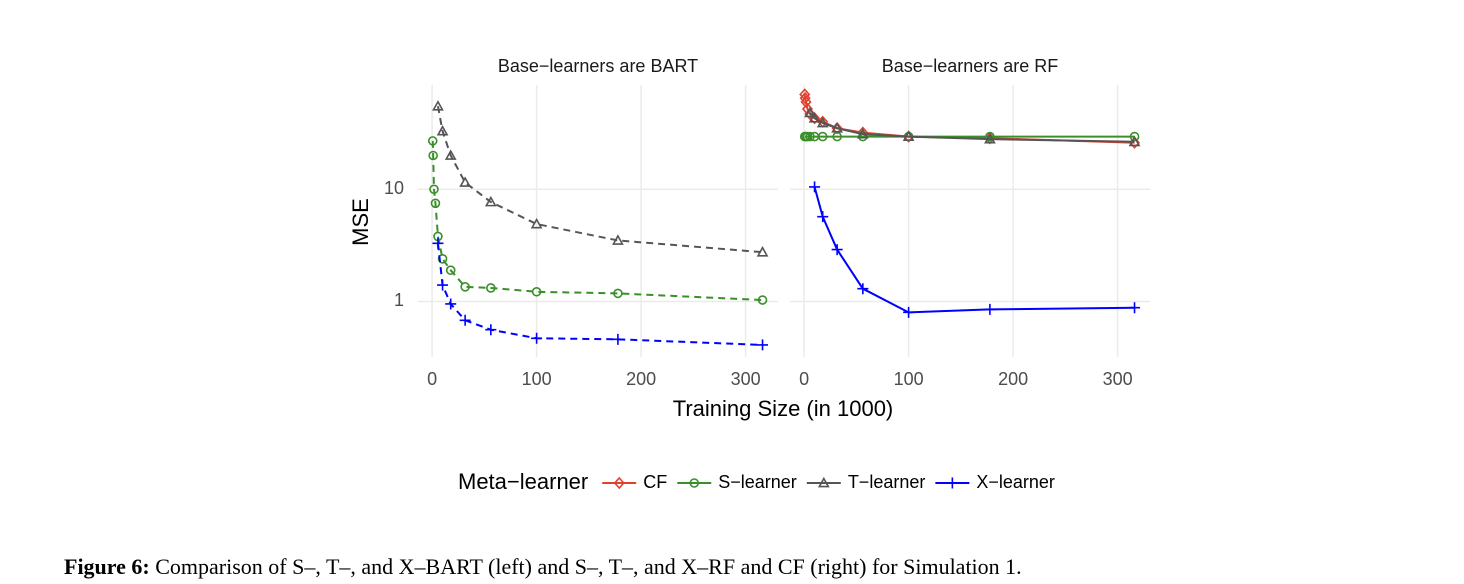 The width and height of the screenshot is (1464, 584). I want to click on legend-label: S−learner, so click(757, 482).